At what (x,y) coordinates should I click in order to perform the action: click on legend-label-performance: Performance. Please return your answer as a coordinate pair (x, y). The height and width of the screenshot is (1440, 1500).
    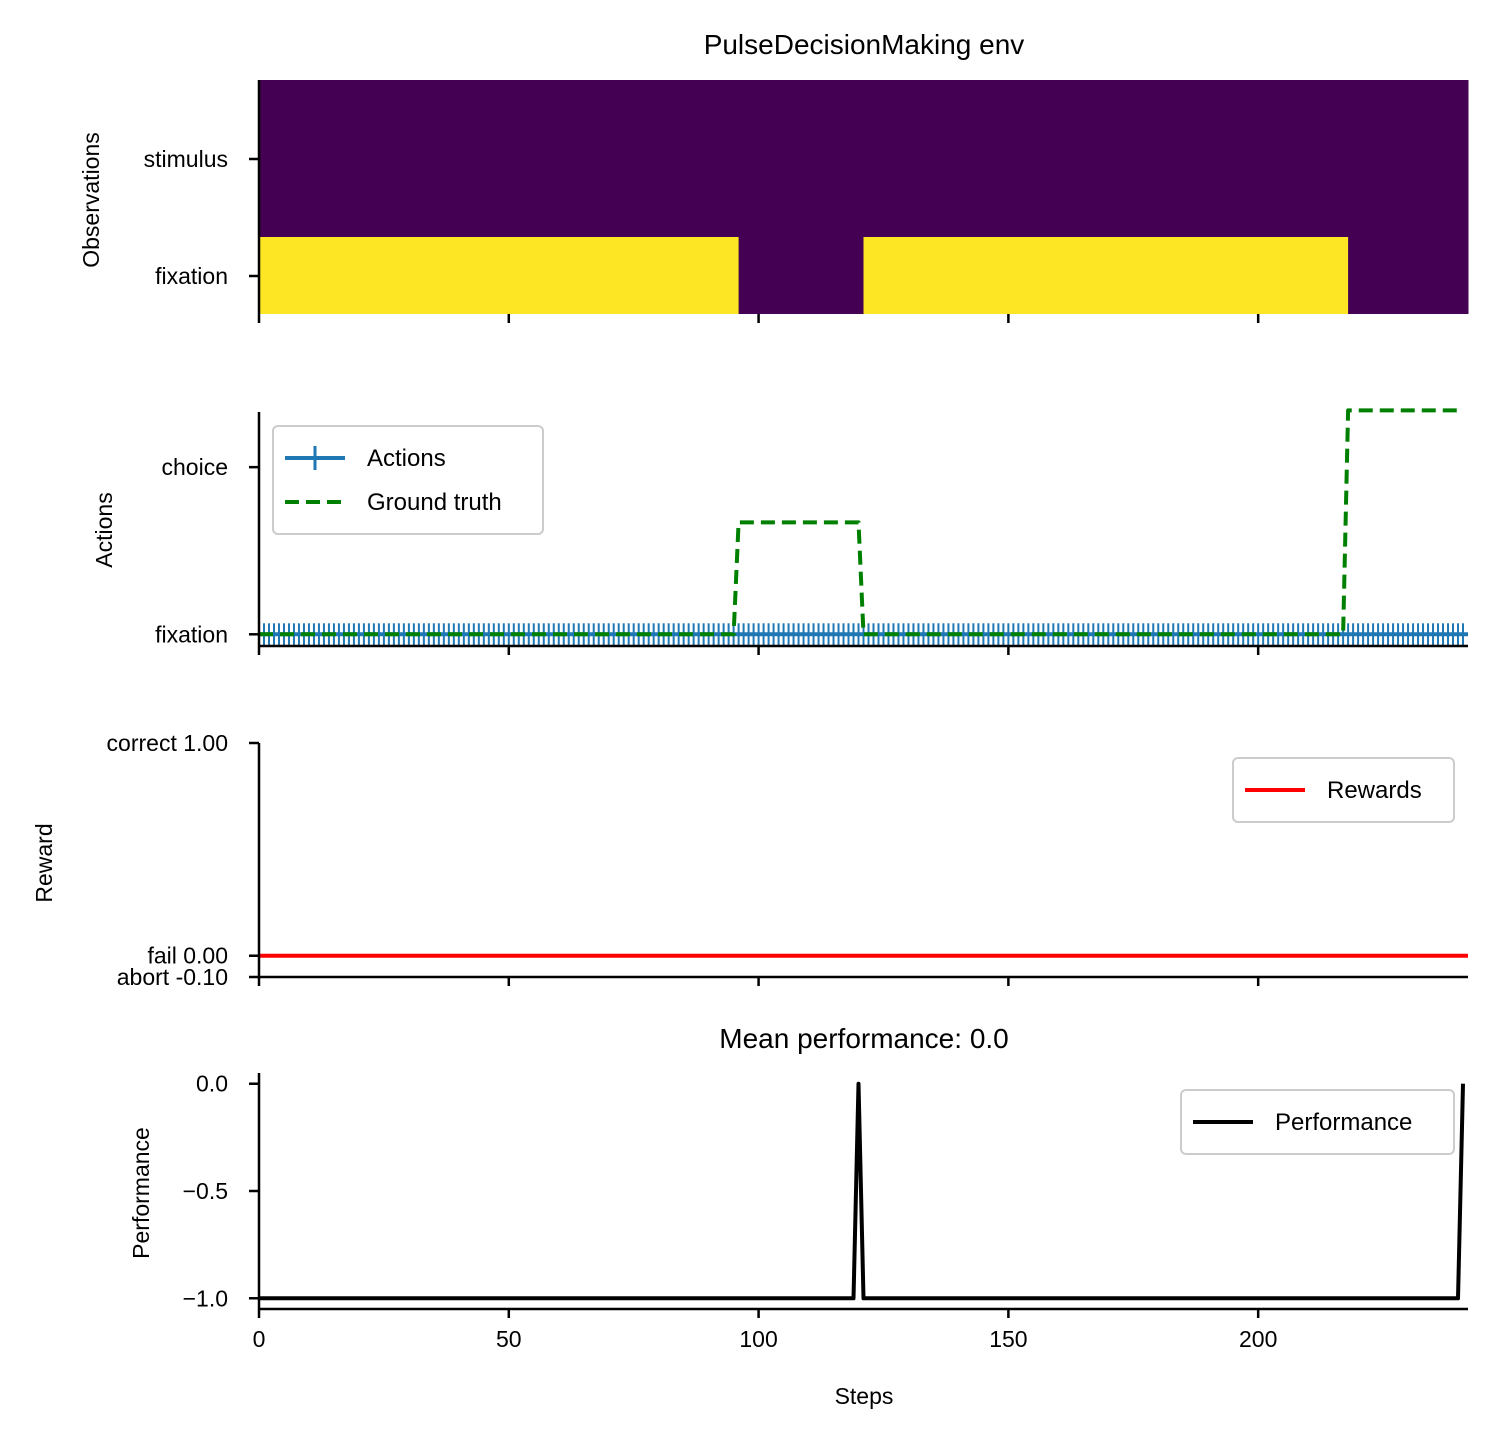
    Looking at the image, I should click on (1343, 1122).